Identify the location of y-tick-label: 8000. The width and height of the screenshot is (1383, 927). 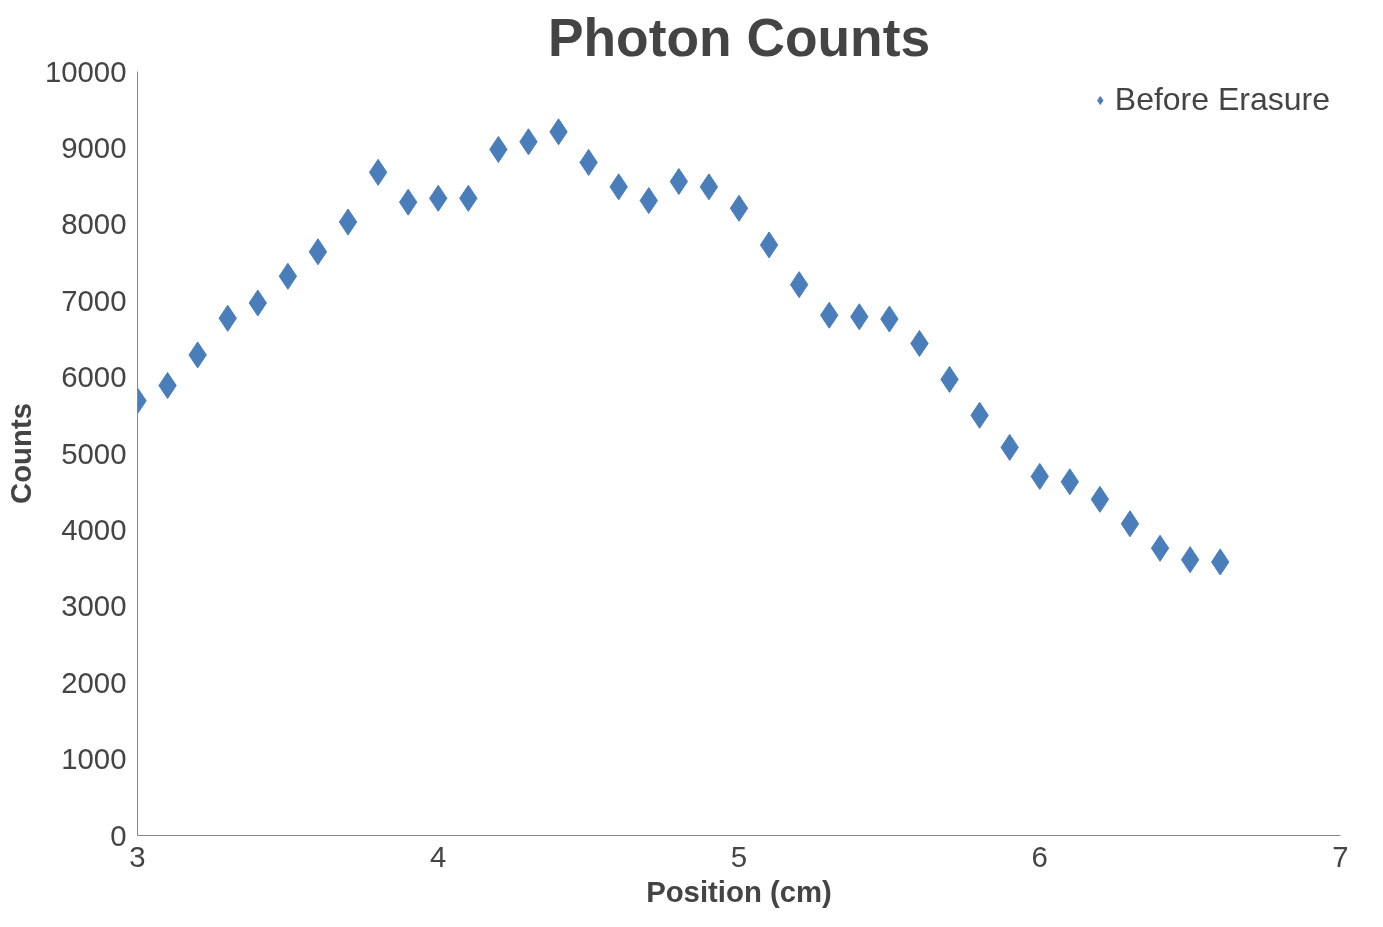
(94, 224).